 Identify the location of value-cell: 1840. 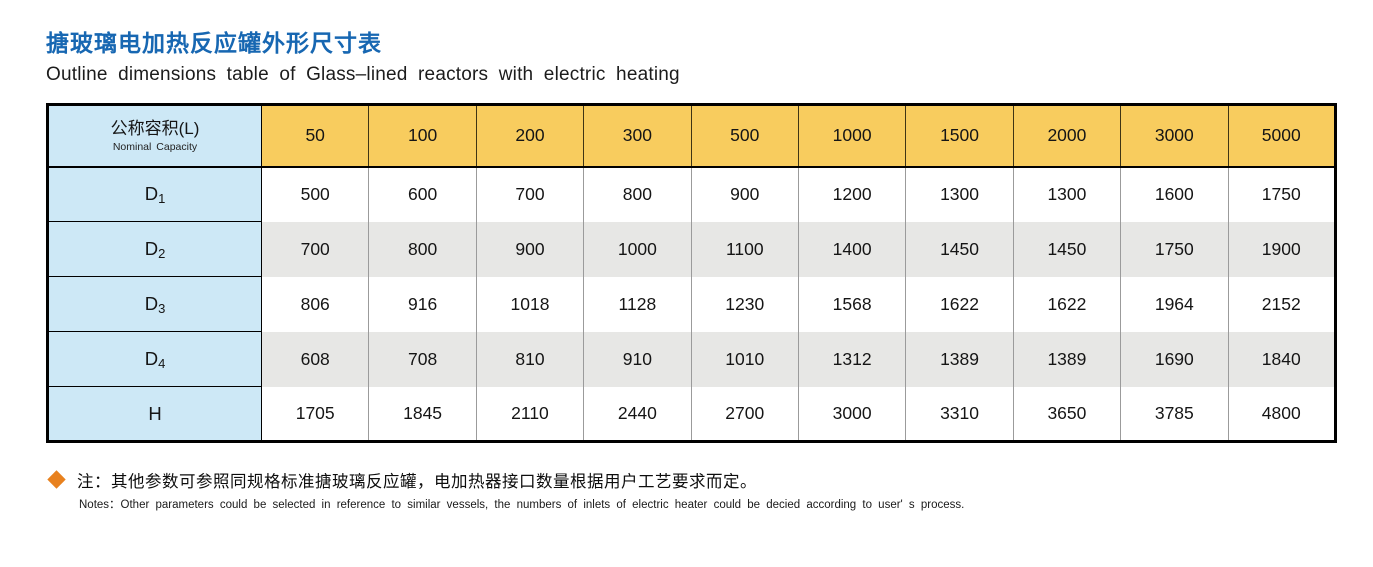
(1281, 359).